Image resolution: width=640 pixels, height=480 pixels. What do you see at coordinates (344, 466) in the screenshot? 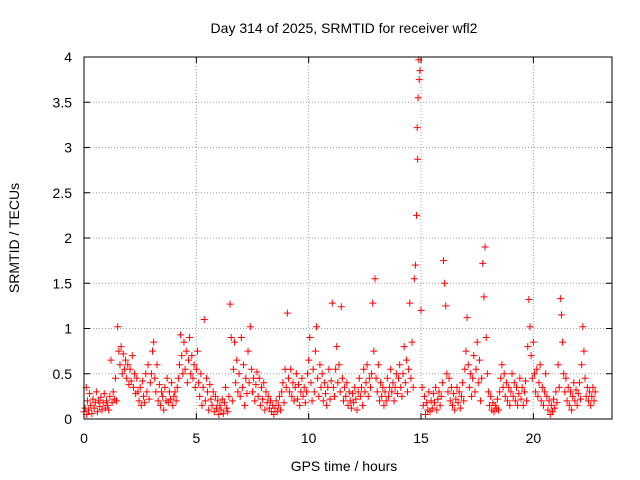
I see `x-axis-label: GPS time / hours` at bounding box center [344, 466].